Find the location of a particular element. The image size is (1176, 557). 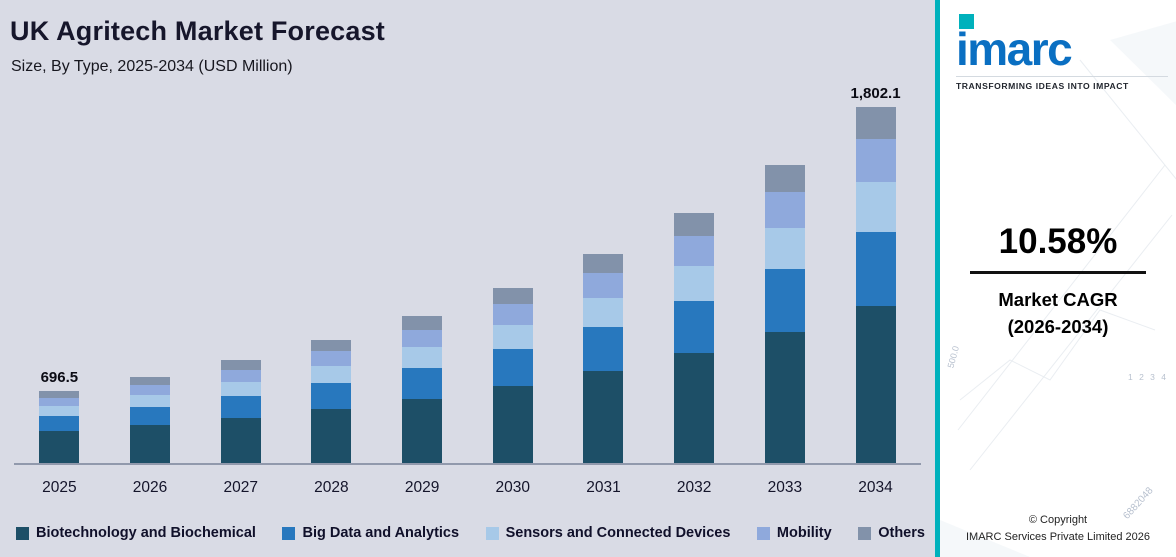

cagr-underline is located at coordinates (1058, 272).